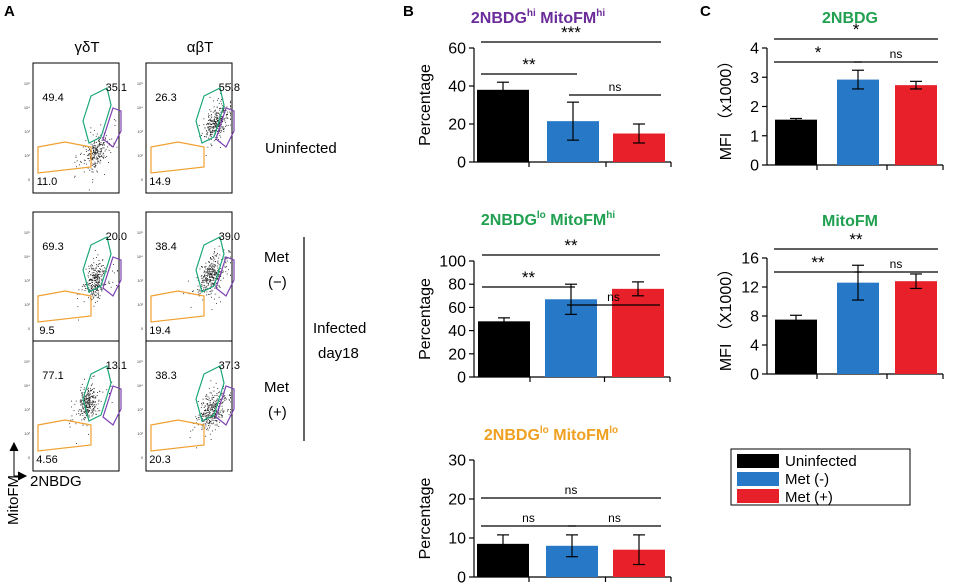  What do you see at coordinates (821, 461) in the screenshot?
I see `legend-label-uninfected: Uninfected` at bounding box center [821, 461].